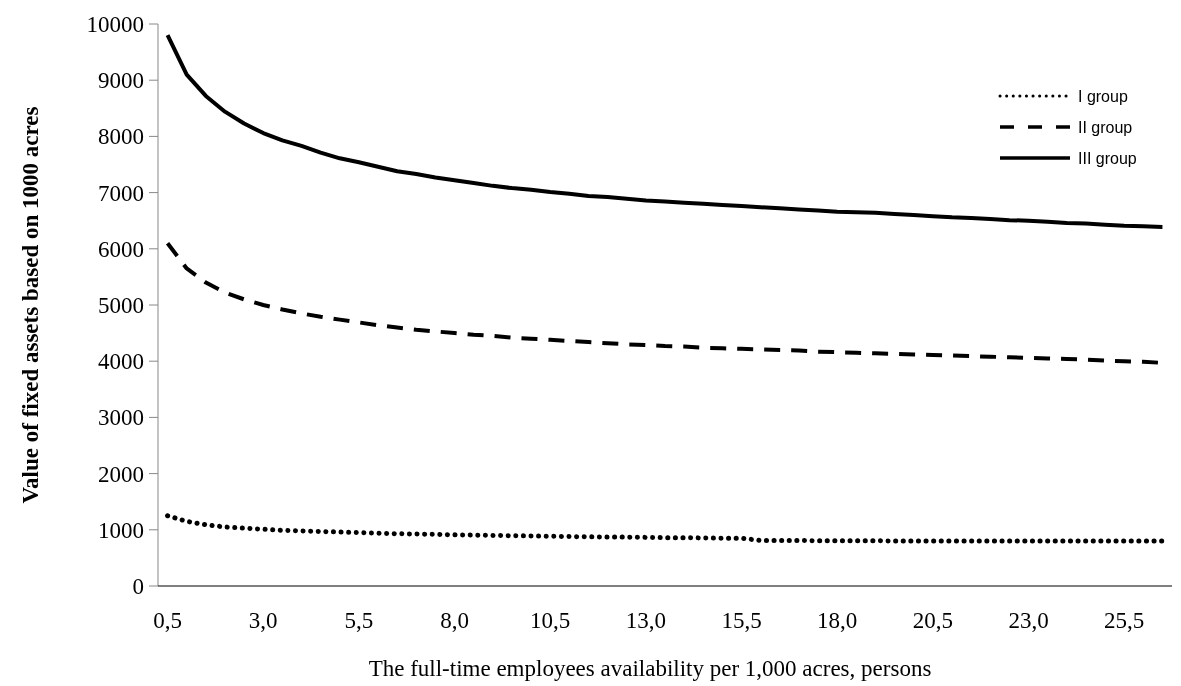 Image resolution: width=1181 pixels, height=686 pixels. What do you see at coordinates (30, 305) in the screenshot?
I see `y-axis-title: Value of fixed assets based on 1000 acres` at bounding box center [30, 305].